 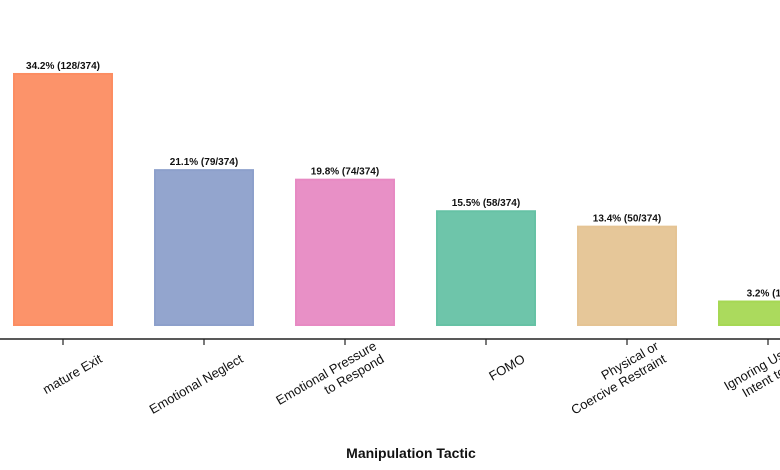 I want to click on x-tick-label-line: Emotional Neglect, so click(x=196, y=384).